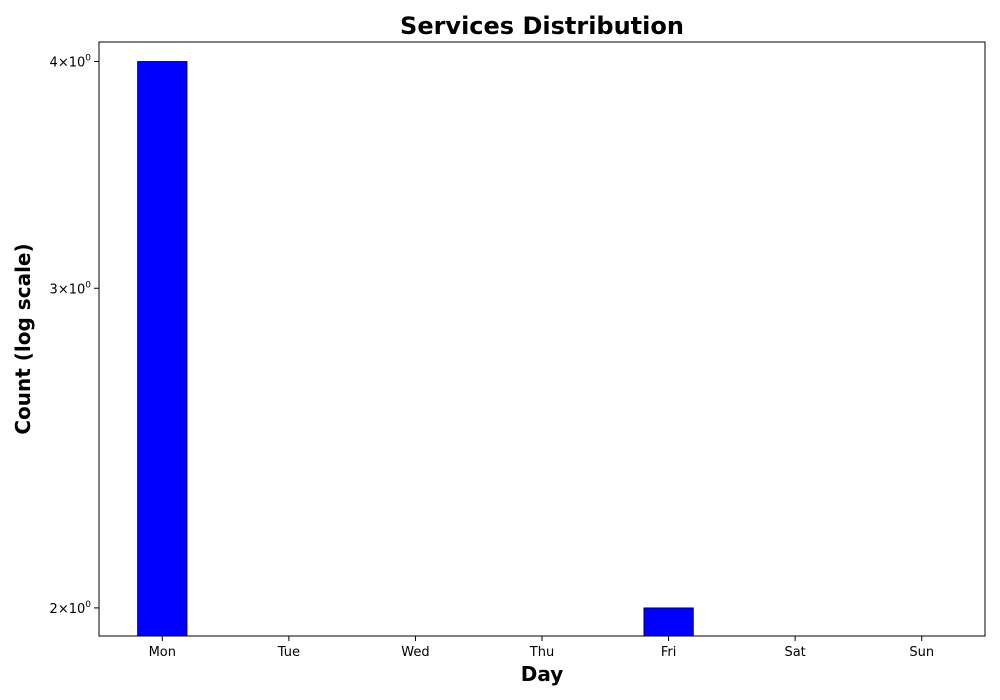  What do you see at coordinates (415, 652) in the screenshot?
I see `x-tick-label-wed: Wed` at bounding box center [415, 652].